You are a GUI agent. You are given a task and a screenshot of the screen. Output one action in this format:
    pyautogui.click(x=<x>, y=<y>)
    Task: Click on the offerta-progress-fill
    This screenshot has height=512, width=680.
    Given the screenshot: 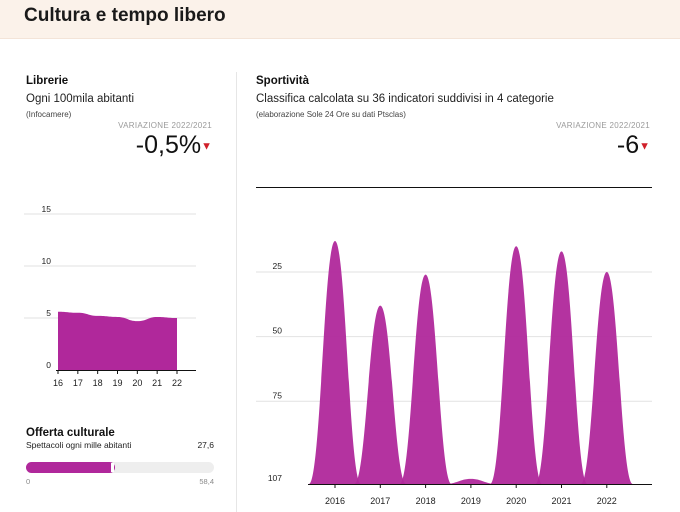 What is the action you would take?
    pyautogui.click(x=70, y=467)
    